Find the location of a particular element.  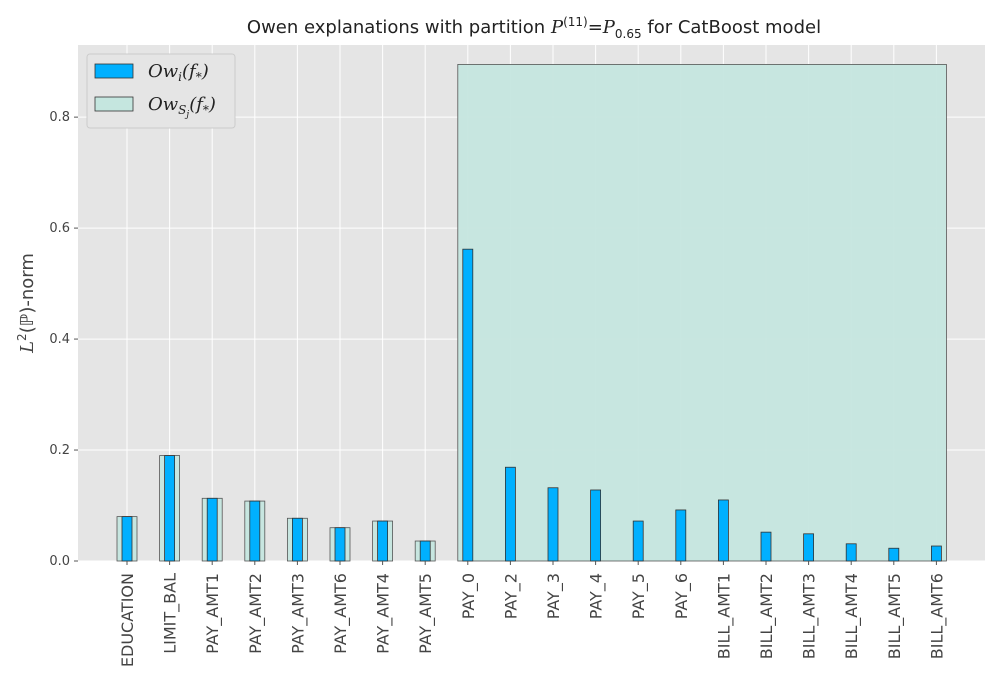

x-tick-label: BILL_AMT2 is located at coordinates (767, 616).